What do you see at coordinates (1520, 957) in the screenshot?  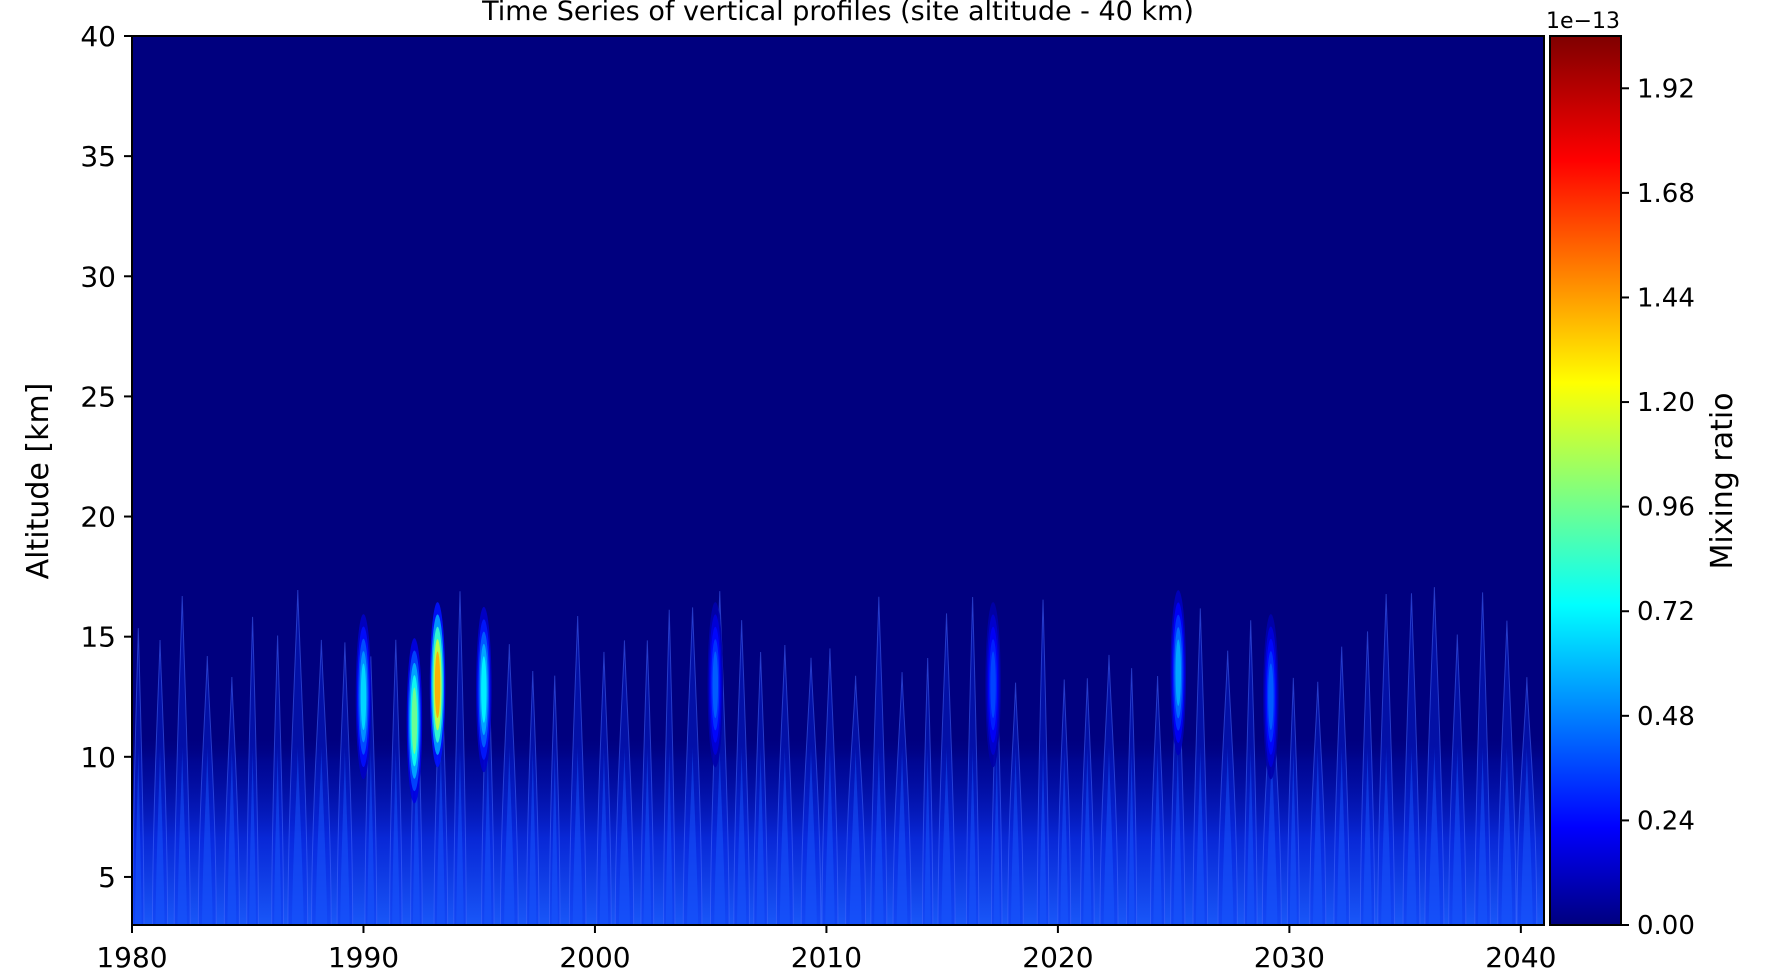 I see `x-tick-label: 2040` at bounding box center [1520, 957].